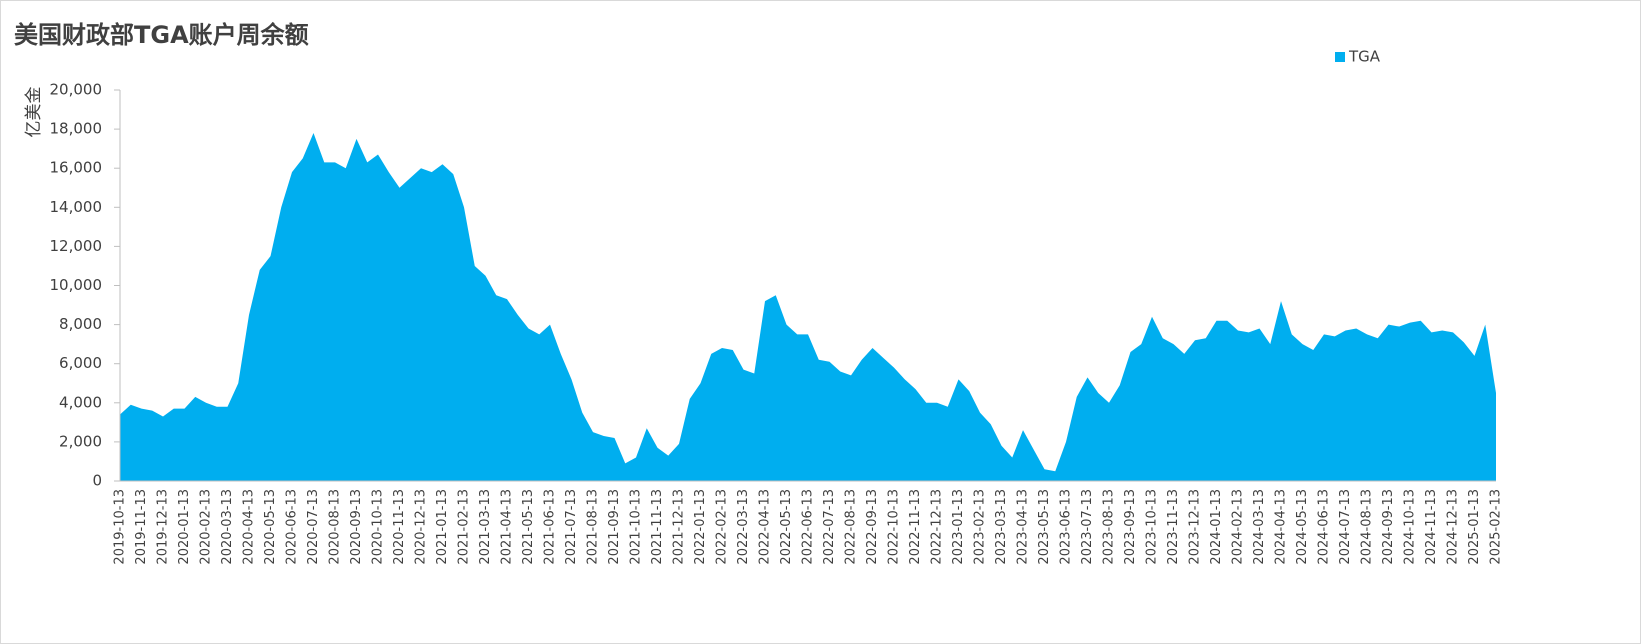 This screenshot has height=644, width=1641. Describe the element at coordinates (1259, 527) in the screenshot. I see `x-tick-label: 2024-03-13` at that location.